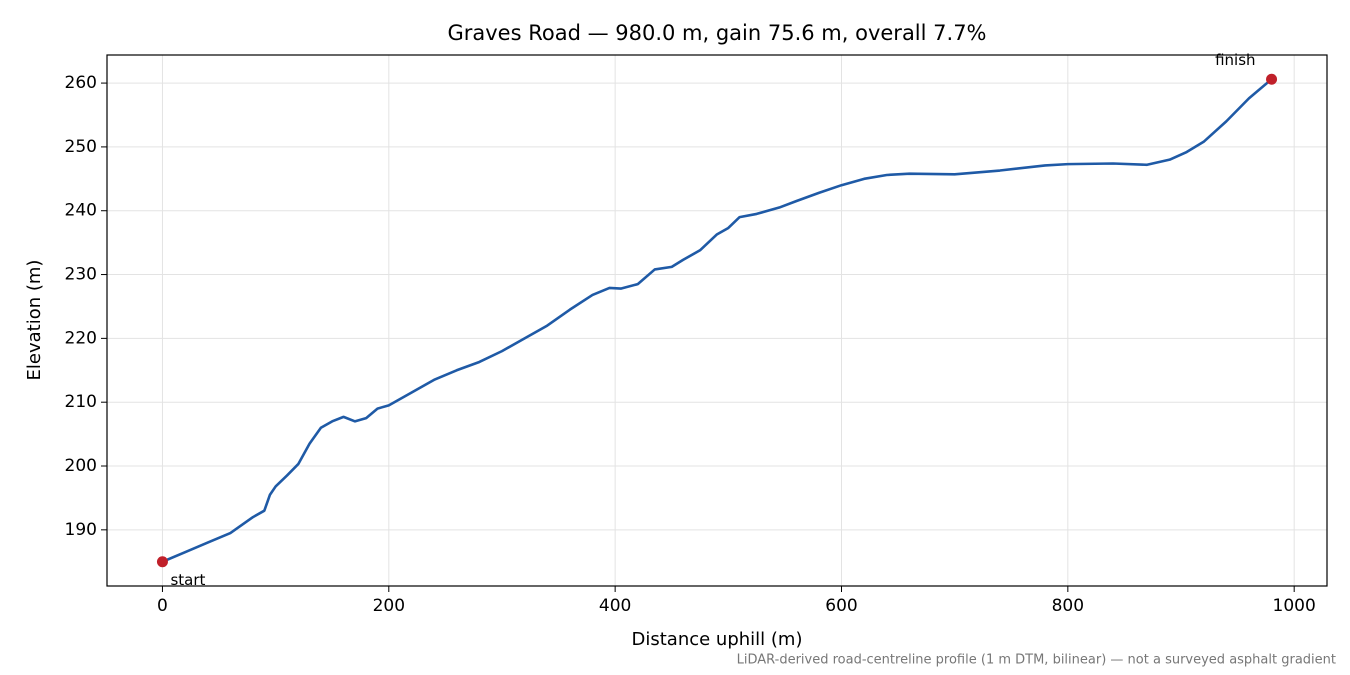  What do you see at coordinates (615, 606) in the screenshot?
I see `x-tick-label: 400` at bounding box center [615, 606].